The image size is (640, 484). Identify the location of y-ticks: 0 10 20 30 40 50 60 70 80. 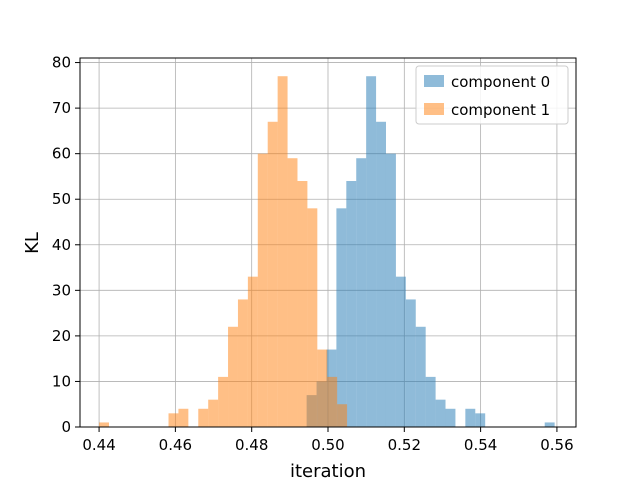
(66, 245).